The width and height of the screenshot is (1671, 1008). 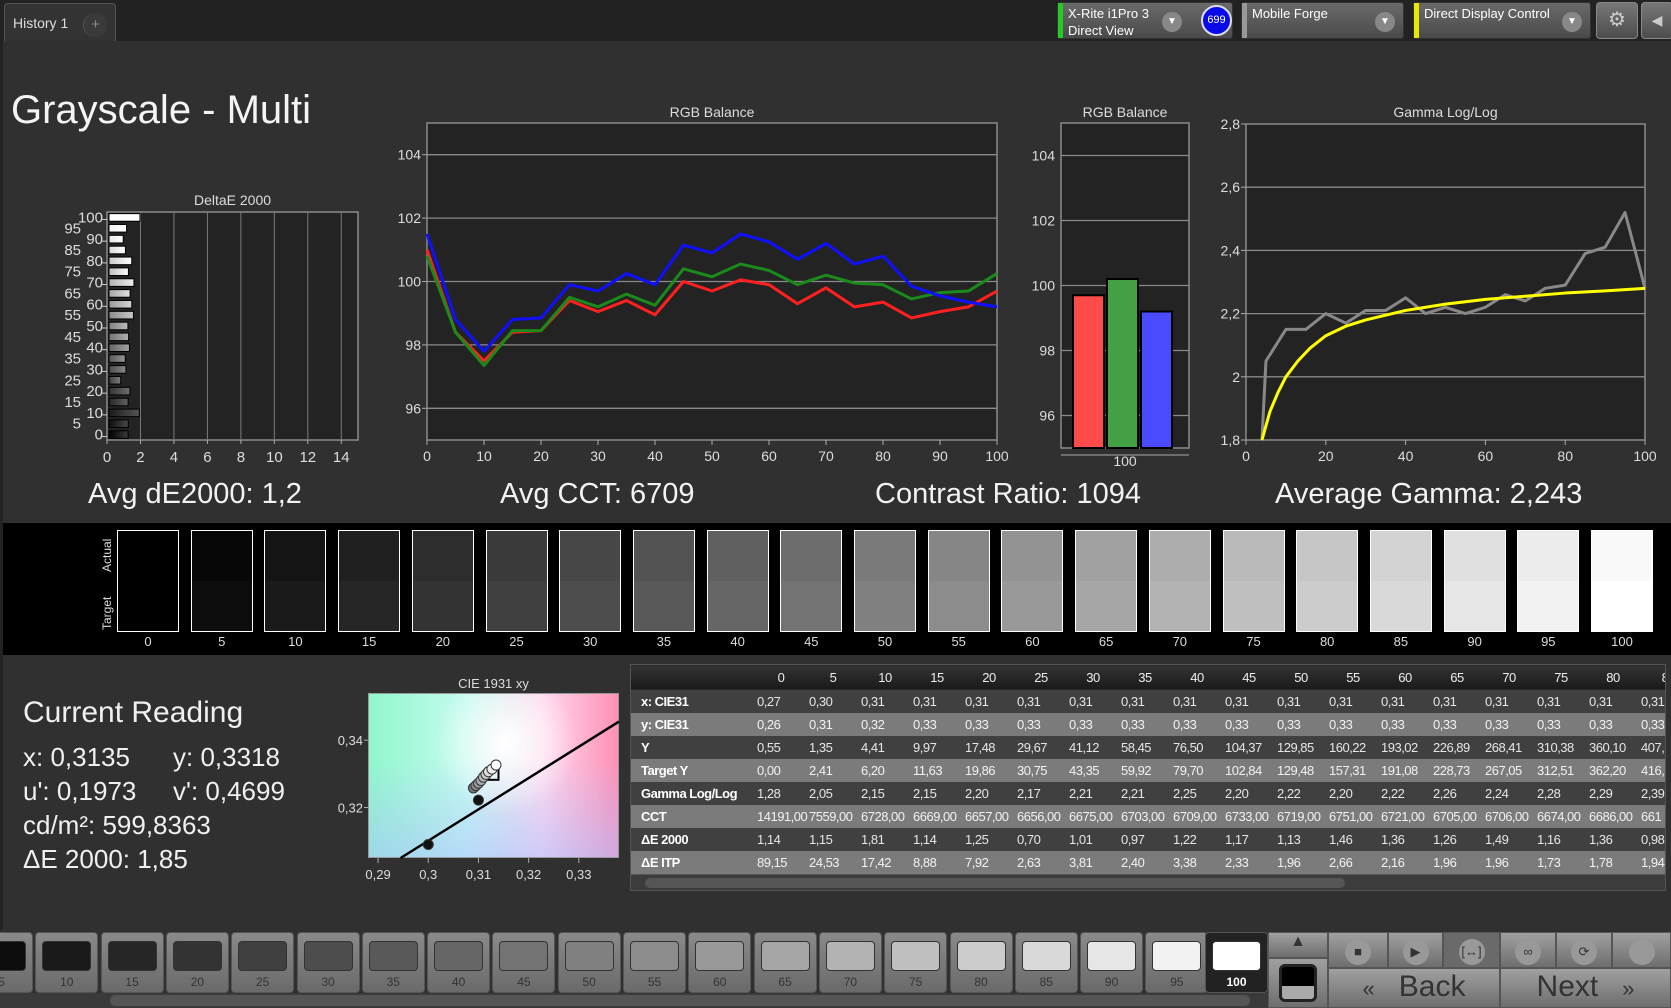 I want to click on patch-button-80: 80, so click(x=981, y=962).